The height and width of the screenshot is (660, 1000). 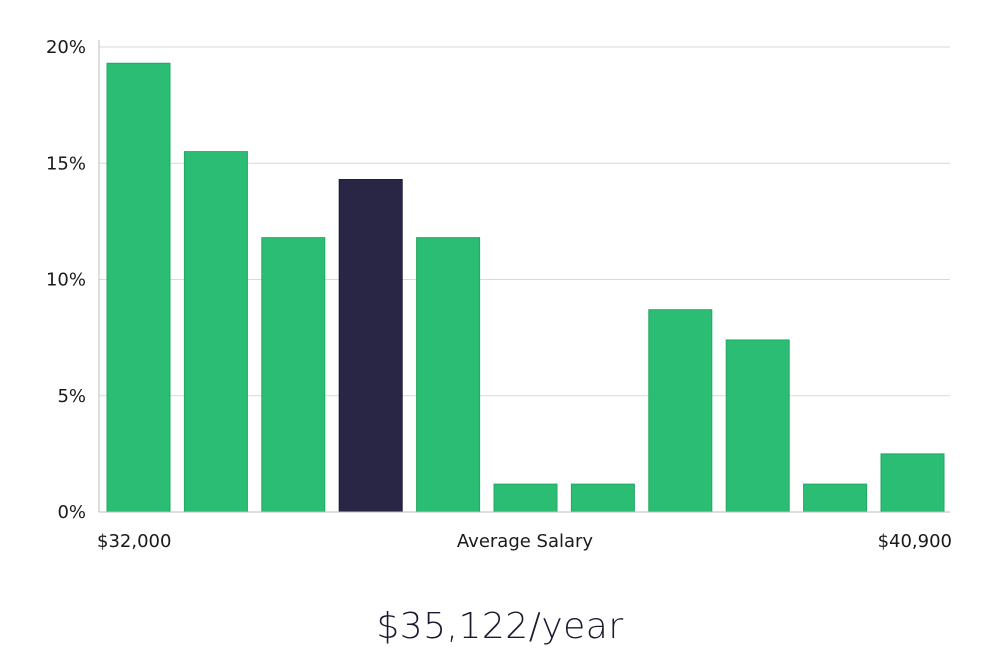 I want to click on y-tick-label: 5%, so click(x=71, y=396).